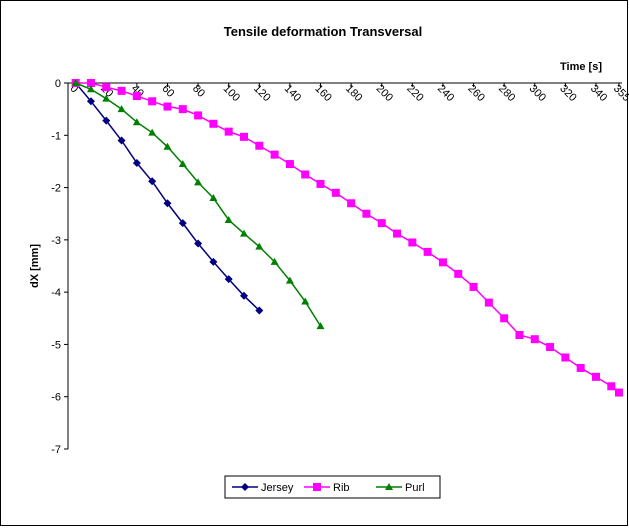  Describe the element at coordinates (56, 293) in the screenshot. I see `y-tick-label: -4` at that location.